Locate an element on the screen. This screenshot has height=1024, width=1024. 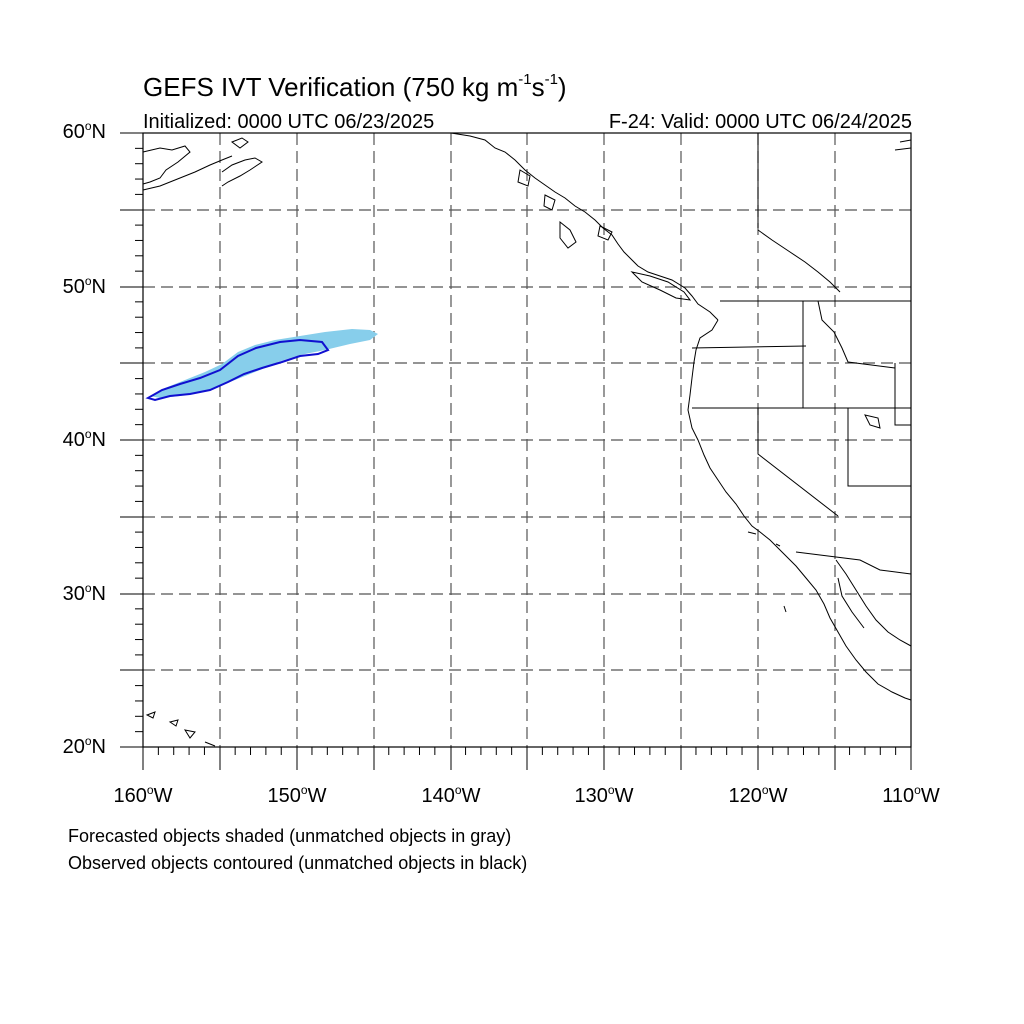
forecast-ivt-object is located at coordinates (264, 363).